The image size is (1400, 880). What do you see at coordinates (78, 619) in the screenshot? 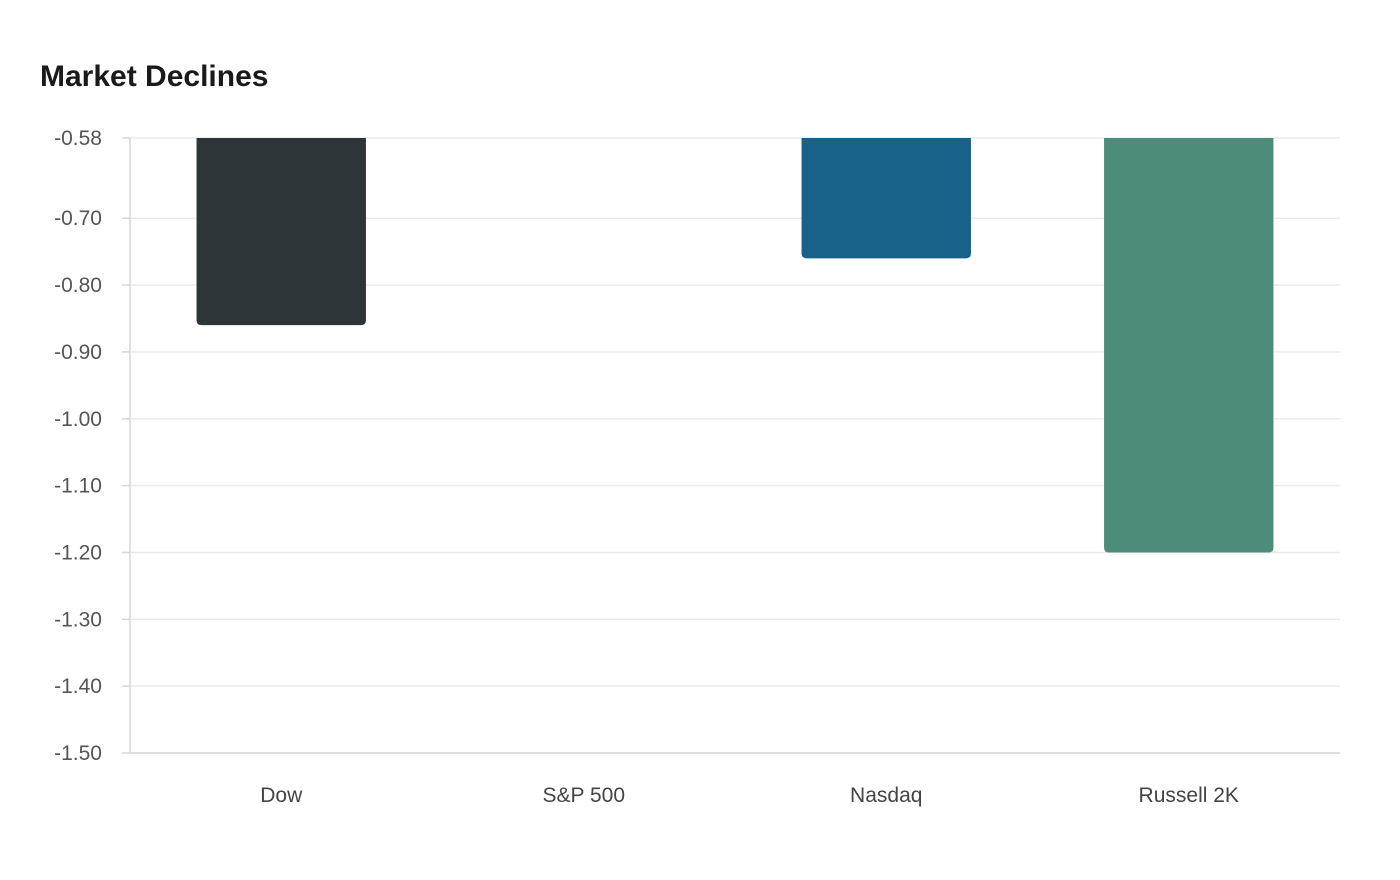
I see `y-tick-label: -1.30` at bounding box center [78, 619].